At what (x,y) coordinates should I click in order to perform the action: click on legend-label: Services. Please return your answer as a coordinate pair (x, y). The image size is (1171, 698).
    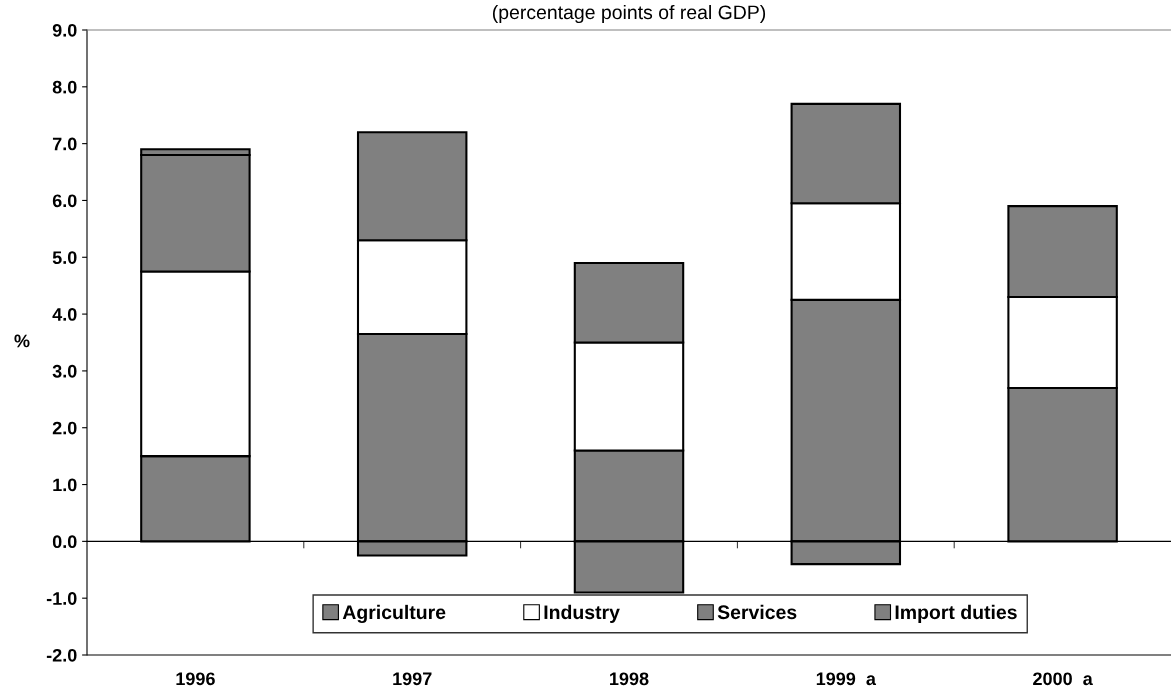
    Looking at the image, I should click on (757, 612).